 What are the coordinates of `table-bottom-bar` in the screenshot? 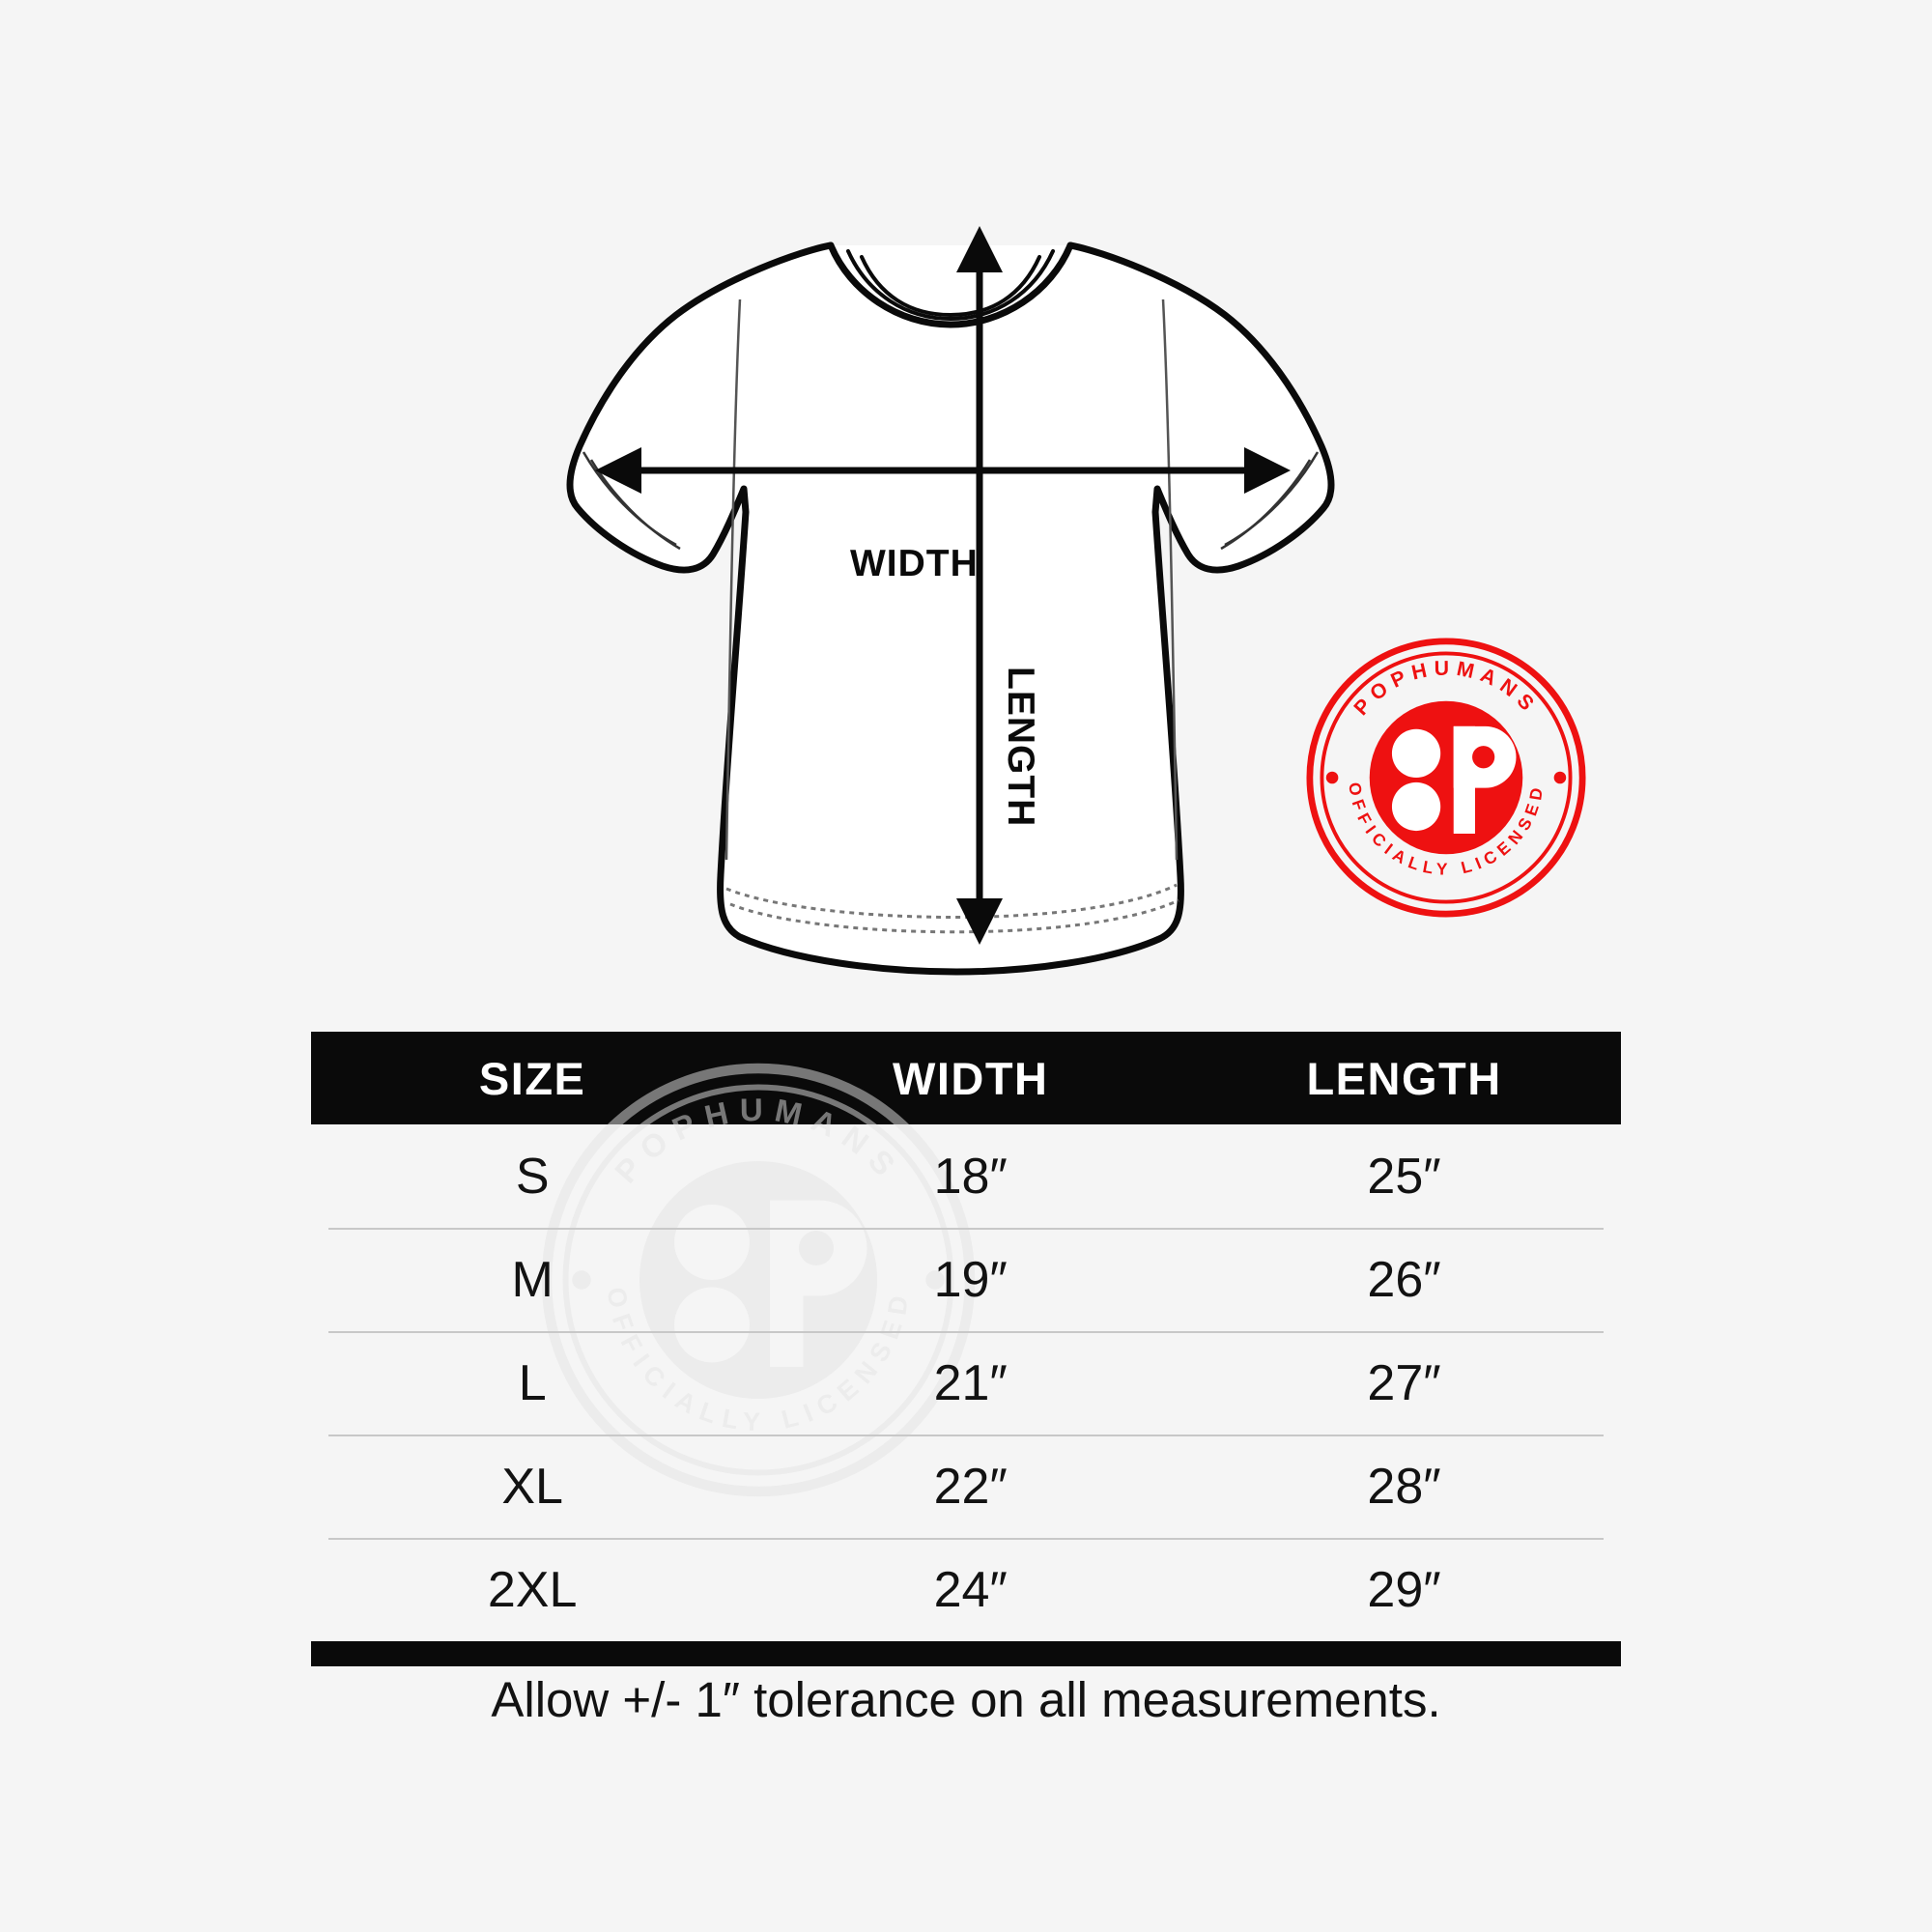 It's located at (966, 1653).